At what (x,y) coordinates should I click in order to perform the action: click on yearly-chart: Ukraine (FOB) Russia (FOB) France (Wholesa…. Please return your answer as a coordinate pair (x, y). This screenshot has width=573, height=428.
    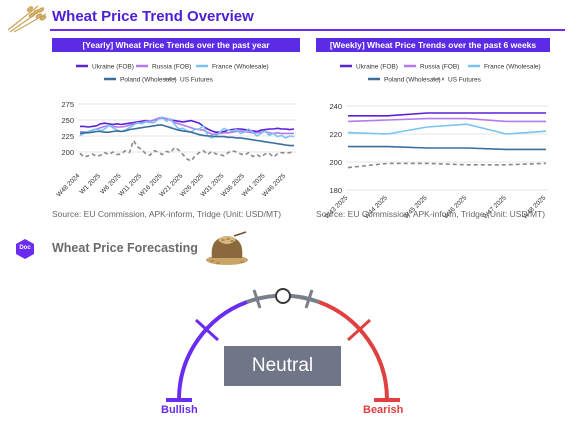
    Looking at the image, I should click on (176, 131).